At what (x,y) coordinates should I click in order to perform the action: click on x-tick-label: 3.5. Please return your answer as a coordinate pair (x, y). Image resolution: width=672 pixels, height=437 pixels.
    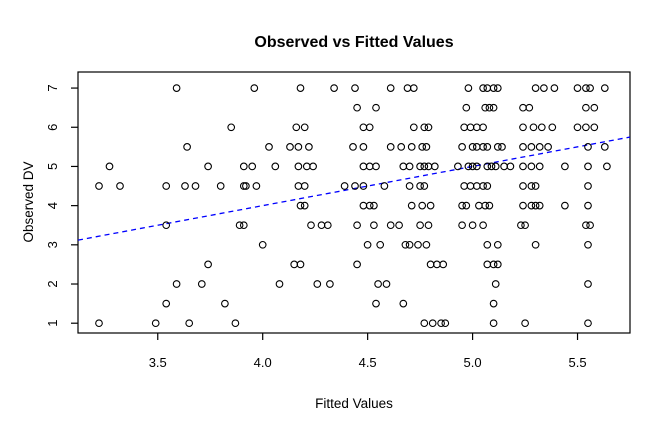
    Looking at the image, I should click on (158, 362).